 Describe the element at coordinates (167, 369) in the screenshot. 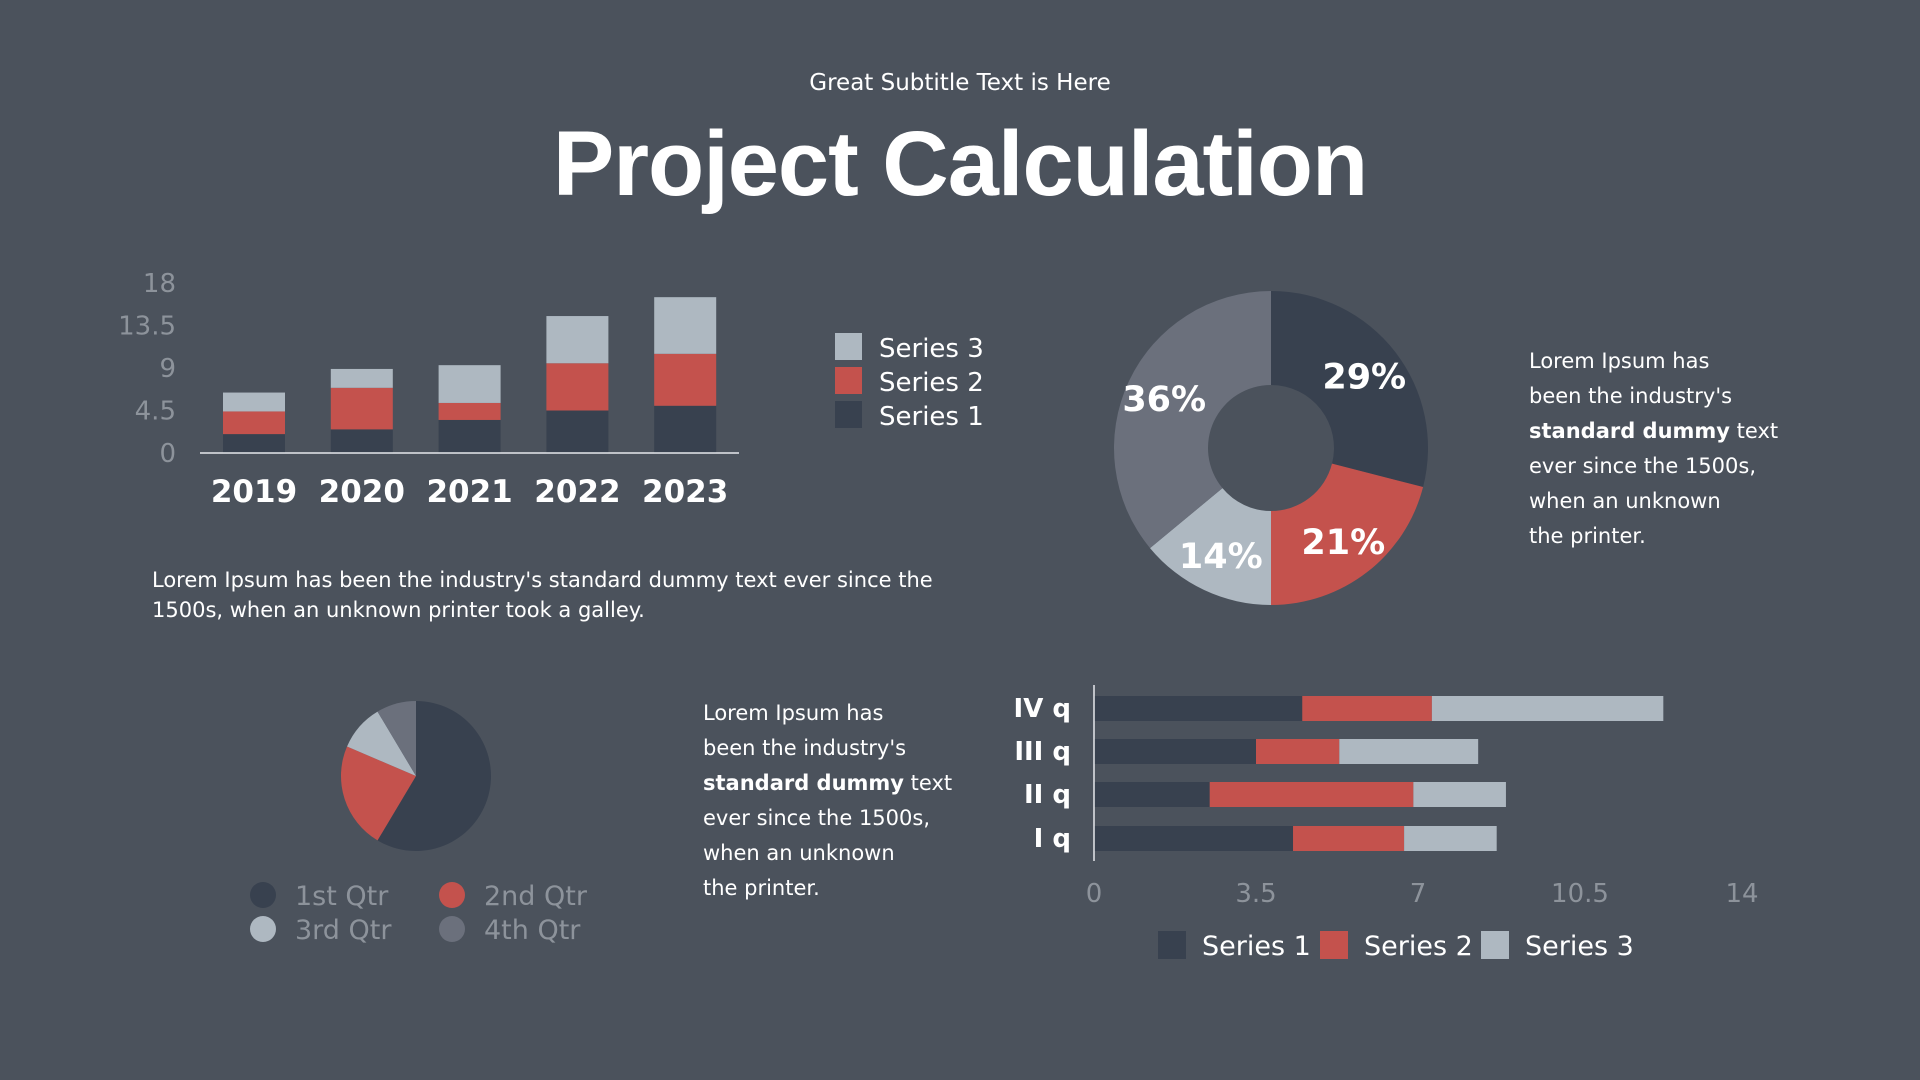

I see `y-tick-label: 9` at that location.